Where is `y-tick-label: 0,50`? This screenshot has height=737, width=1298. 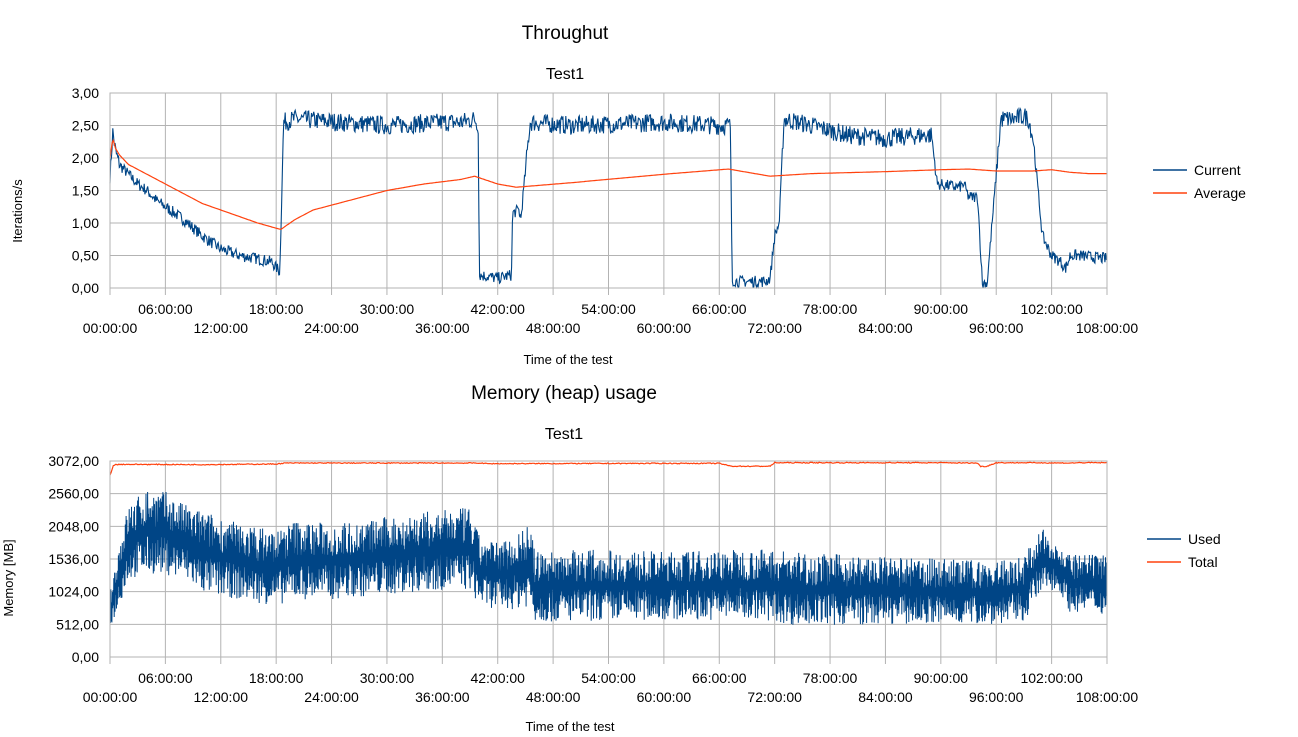
y-tick-label: 0,50 is located at coordinates (85, 256).